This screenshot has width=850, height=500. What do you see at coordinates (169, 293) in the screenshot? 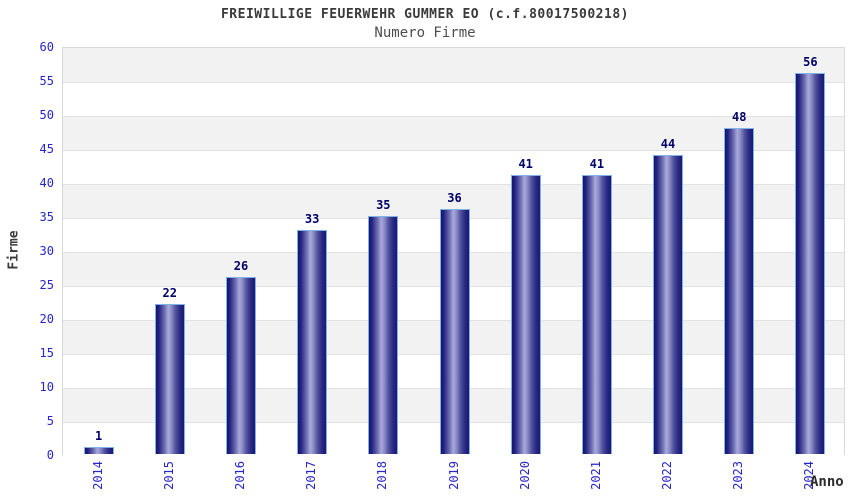
I see `bar-value-label: 22` at bounding box center [169, 293].